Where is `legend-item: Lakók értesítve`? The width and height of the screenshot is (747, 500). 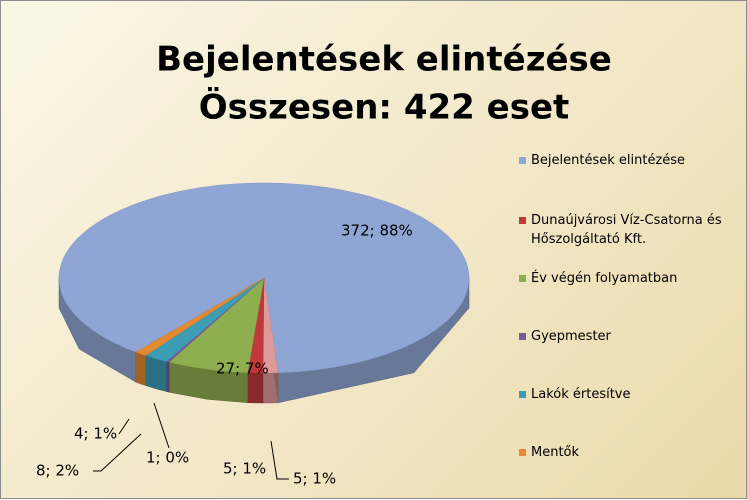
legend-item: Lakók értesítve is located at coordinates (626, 394).